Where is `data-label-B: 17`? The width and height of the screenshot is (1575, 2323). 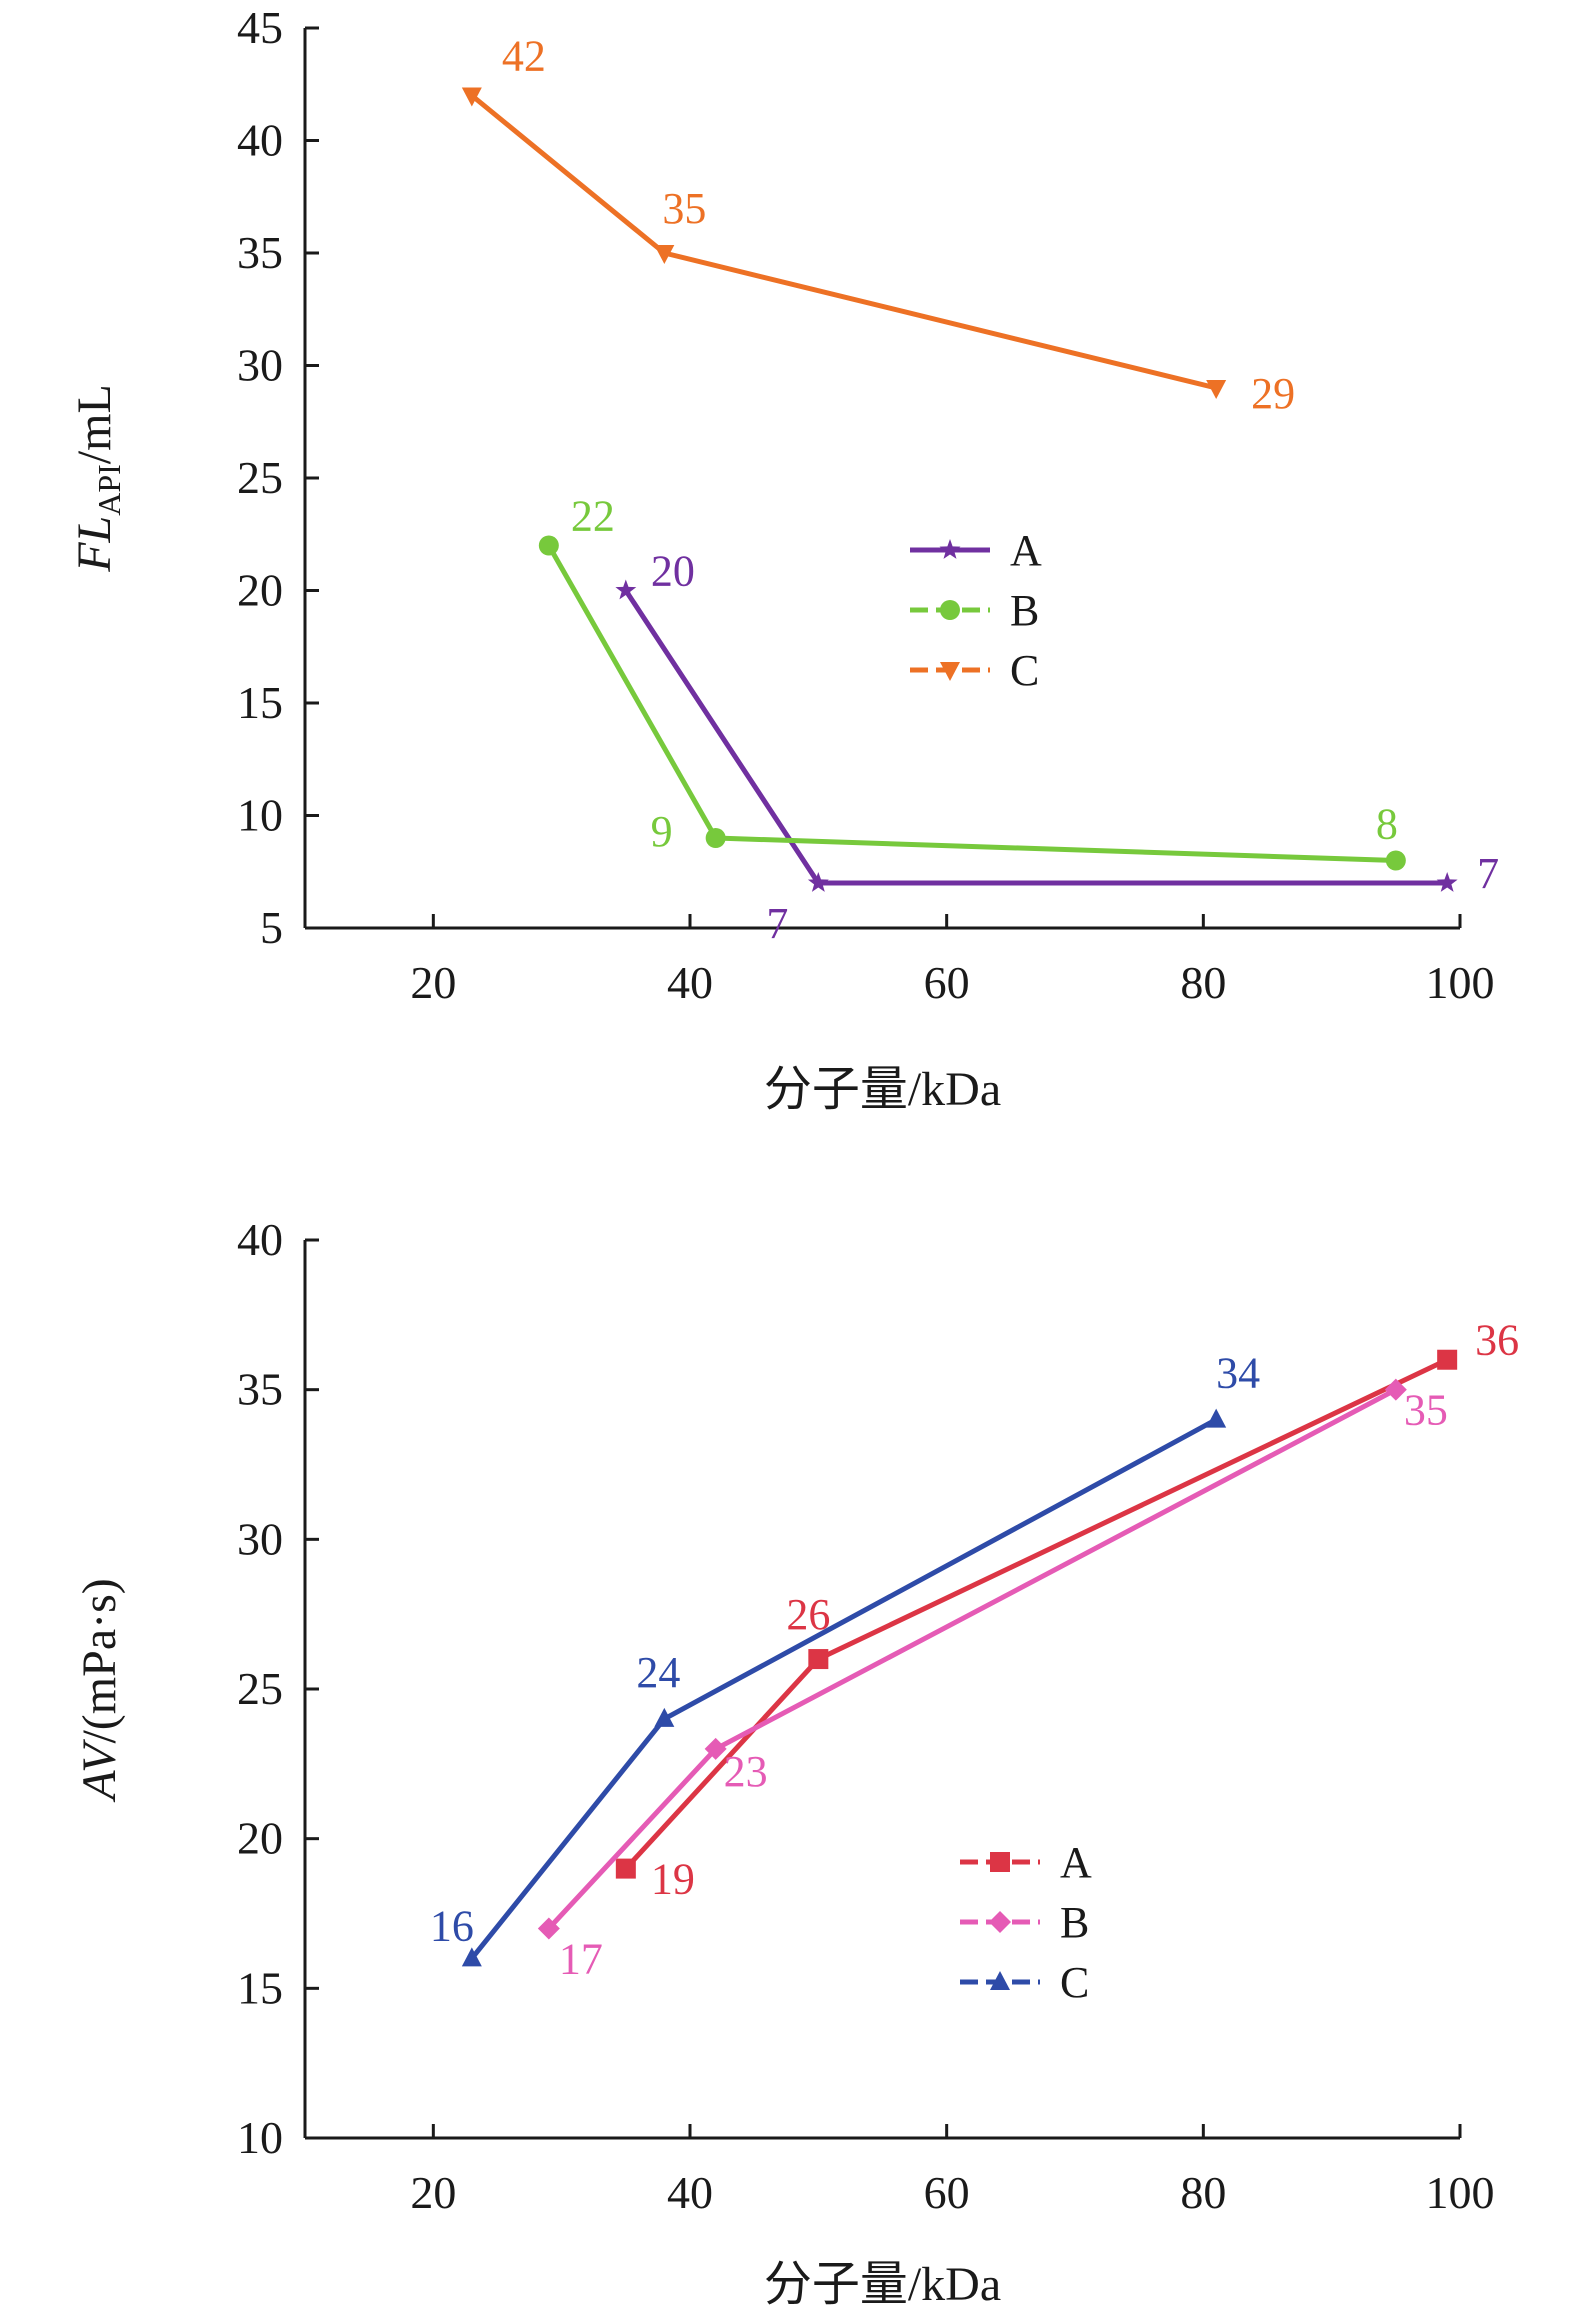 data-label-B: 17 is located at coordinates (581, 1958).